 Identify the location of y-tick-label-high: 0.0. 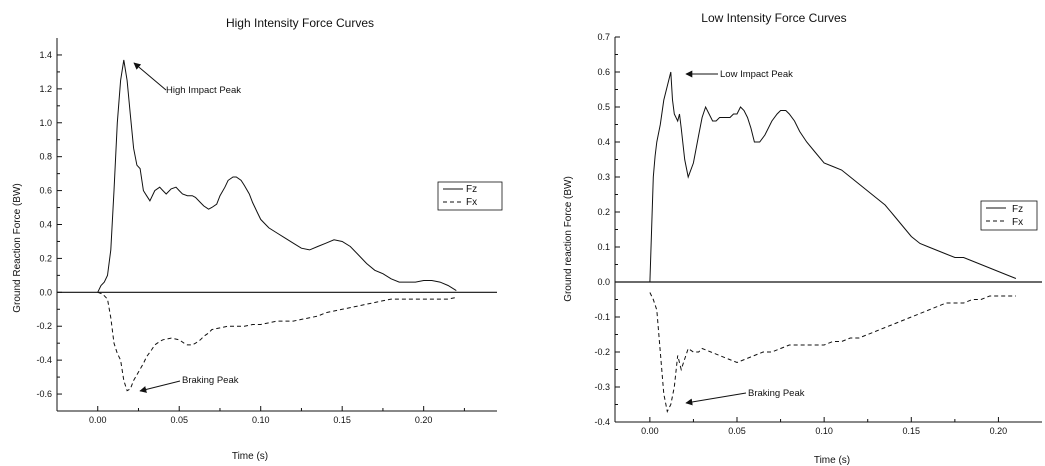
(45, 292).